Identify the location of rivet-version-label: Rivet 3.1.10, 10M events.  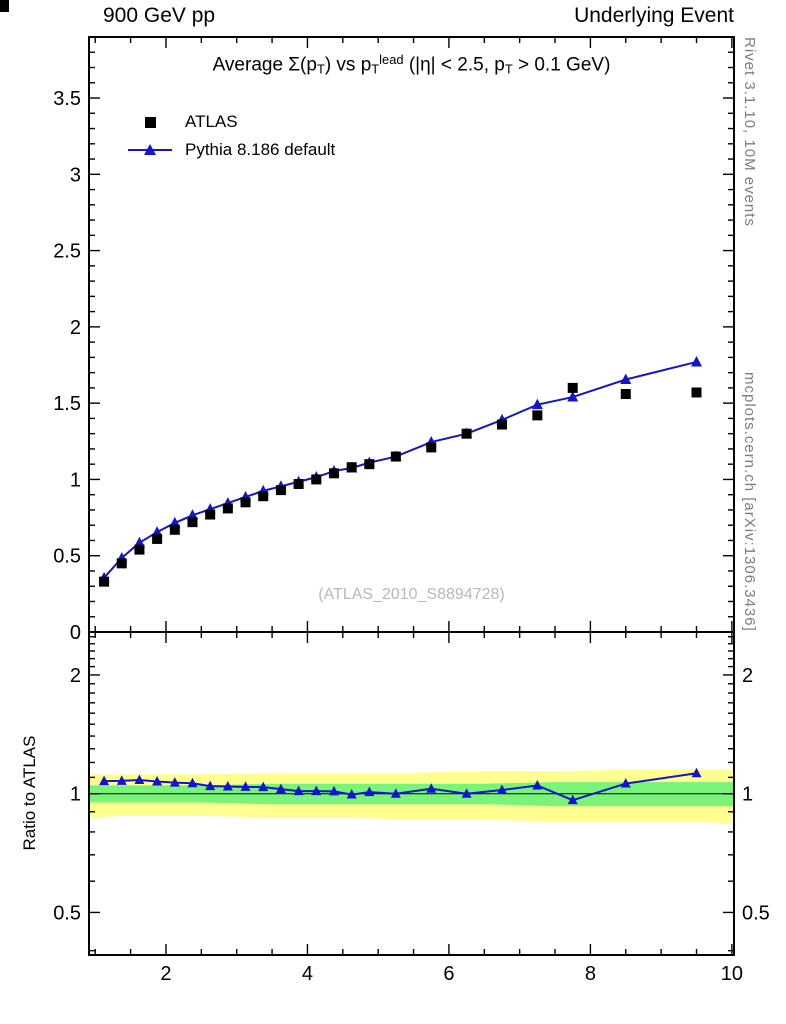
(749, 132).